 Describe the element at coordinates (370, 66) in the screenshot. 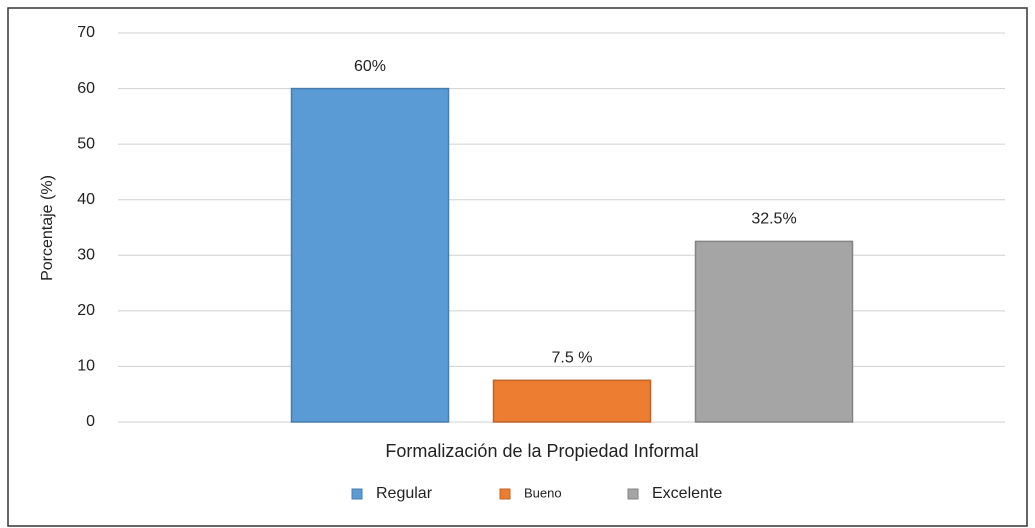

I see `data-label: 60%` at that location.